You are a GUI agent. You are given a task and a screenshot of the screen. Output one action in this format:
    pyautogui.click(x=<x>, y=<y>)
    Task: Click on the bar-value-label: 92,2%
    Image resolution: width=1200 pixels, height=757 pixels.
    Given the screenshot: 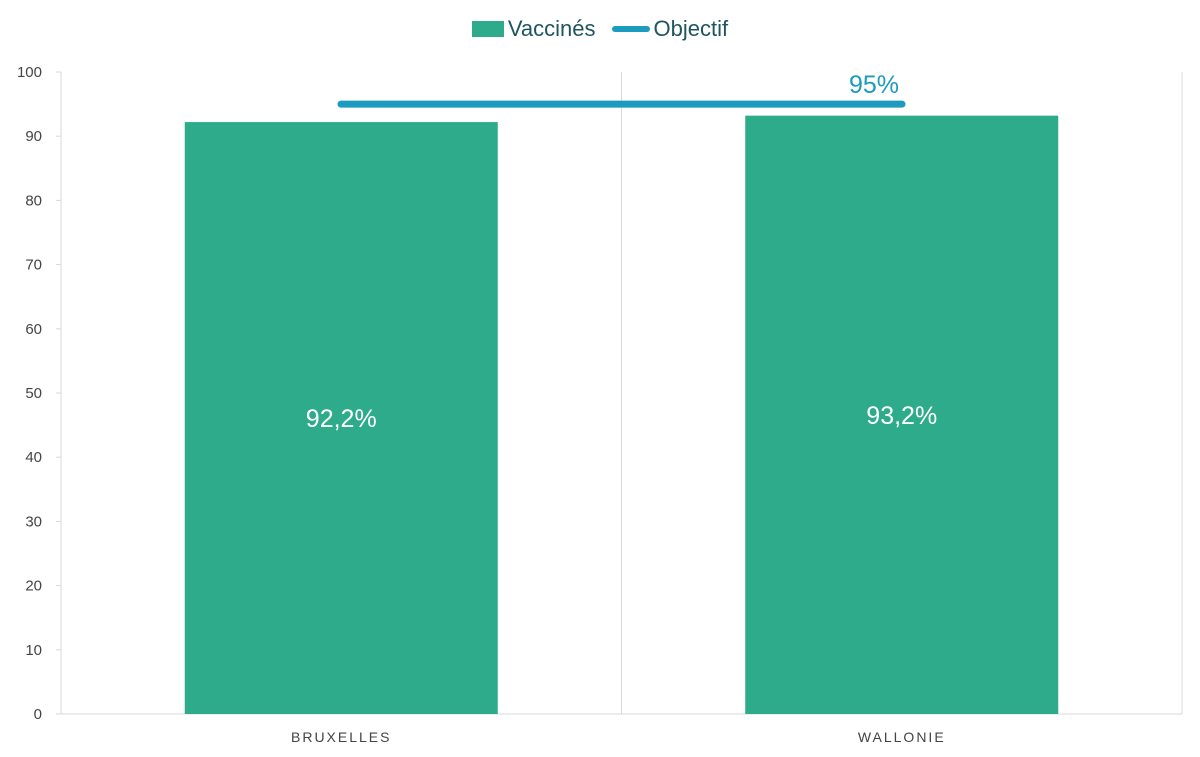 What is the action you would take?
    pyautogui.click(x=341, y=419)
    